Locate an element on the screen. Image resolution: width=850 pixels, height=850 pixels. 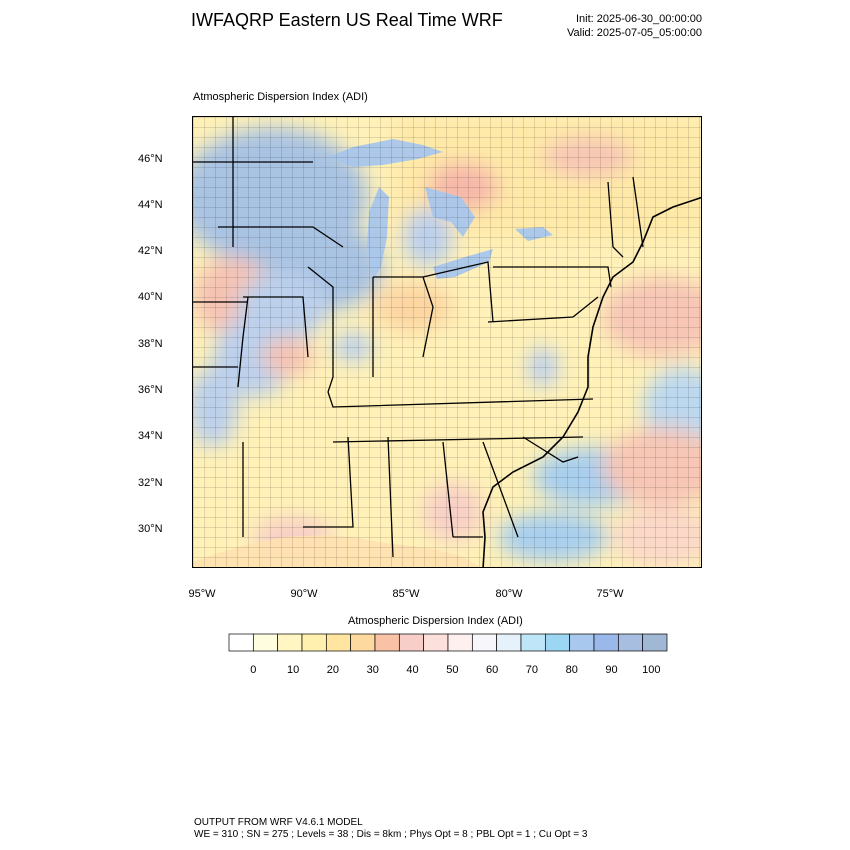
lat-label: 36°N is located at coordinates (150, 390).